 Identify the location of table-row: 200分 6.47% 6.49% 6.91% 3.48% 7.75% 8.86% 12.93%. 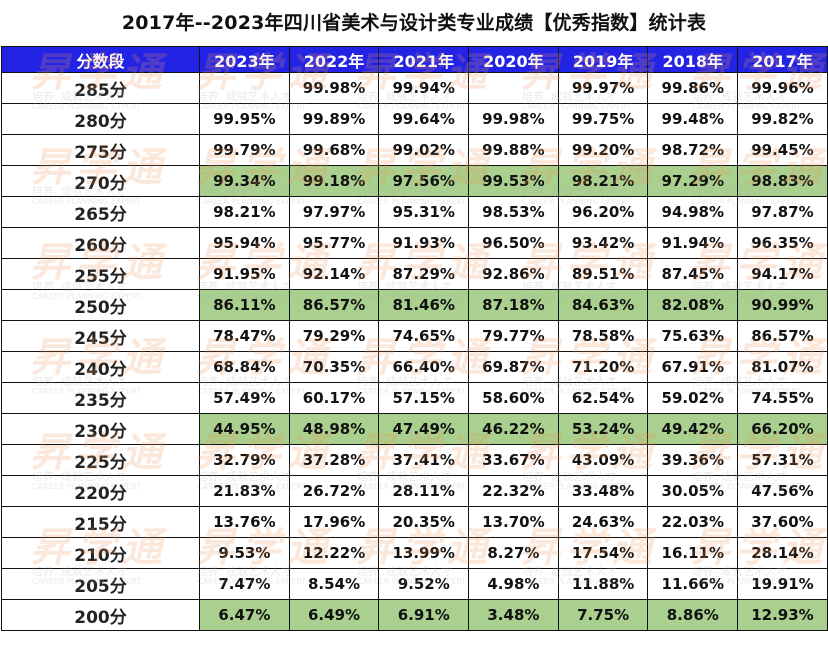
(414, 615).